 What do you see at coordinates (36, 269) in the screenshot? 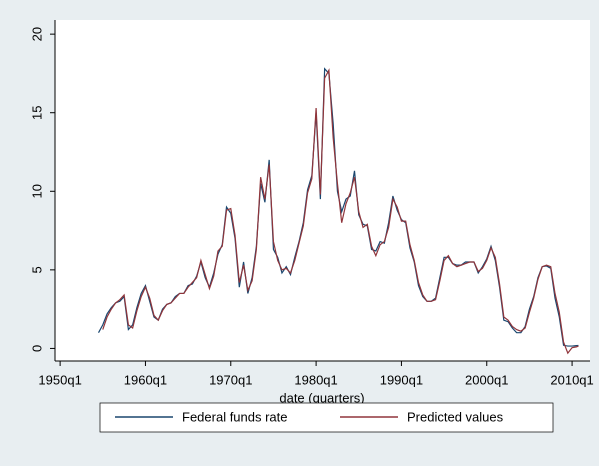
I see `y-tick-label: 5` at bounding box center [36, 269].